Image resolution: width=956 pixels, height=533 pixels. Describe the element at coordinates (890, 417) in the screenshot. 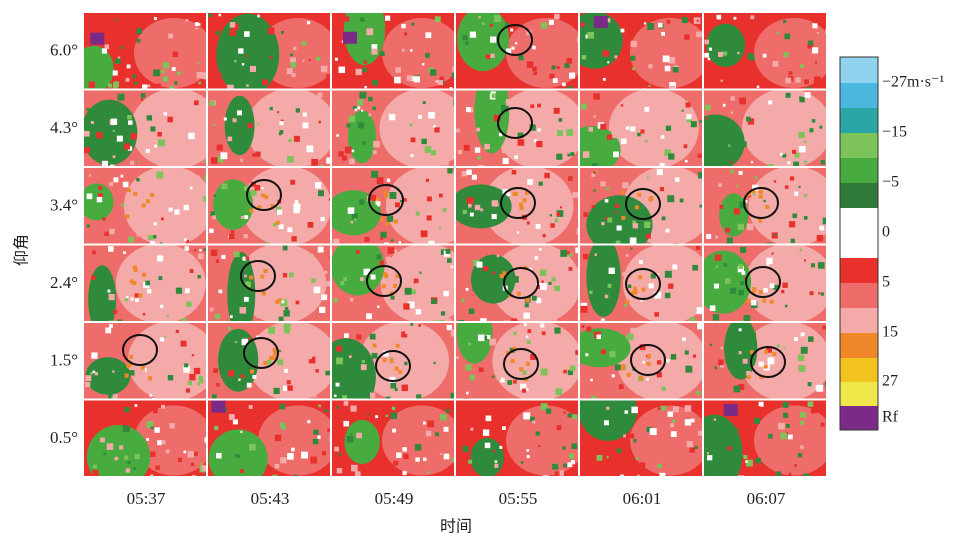

I see `colorbar-label: Rf` at that location.